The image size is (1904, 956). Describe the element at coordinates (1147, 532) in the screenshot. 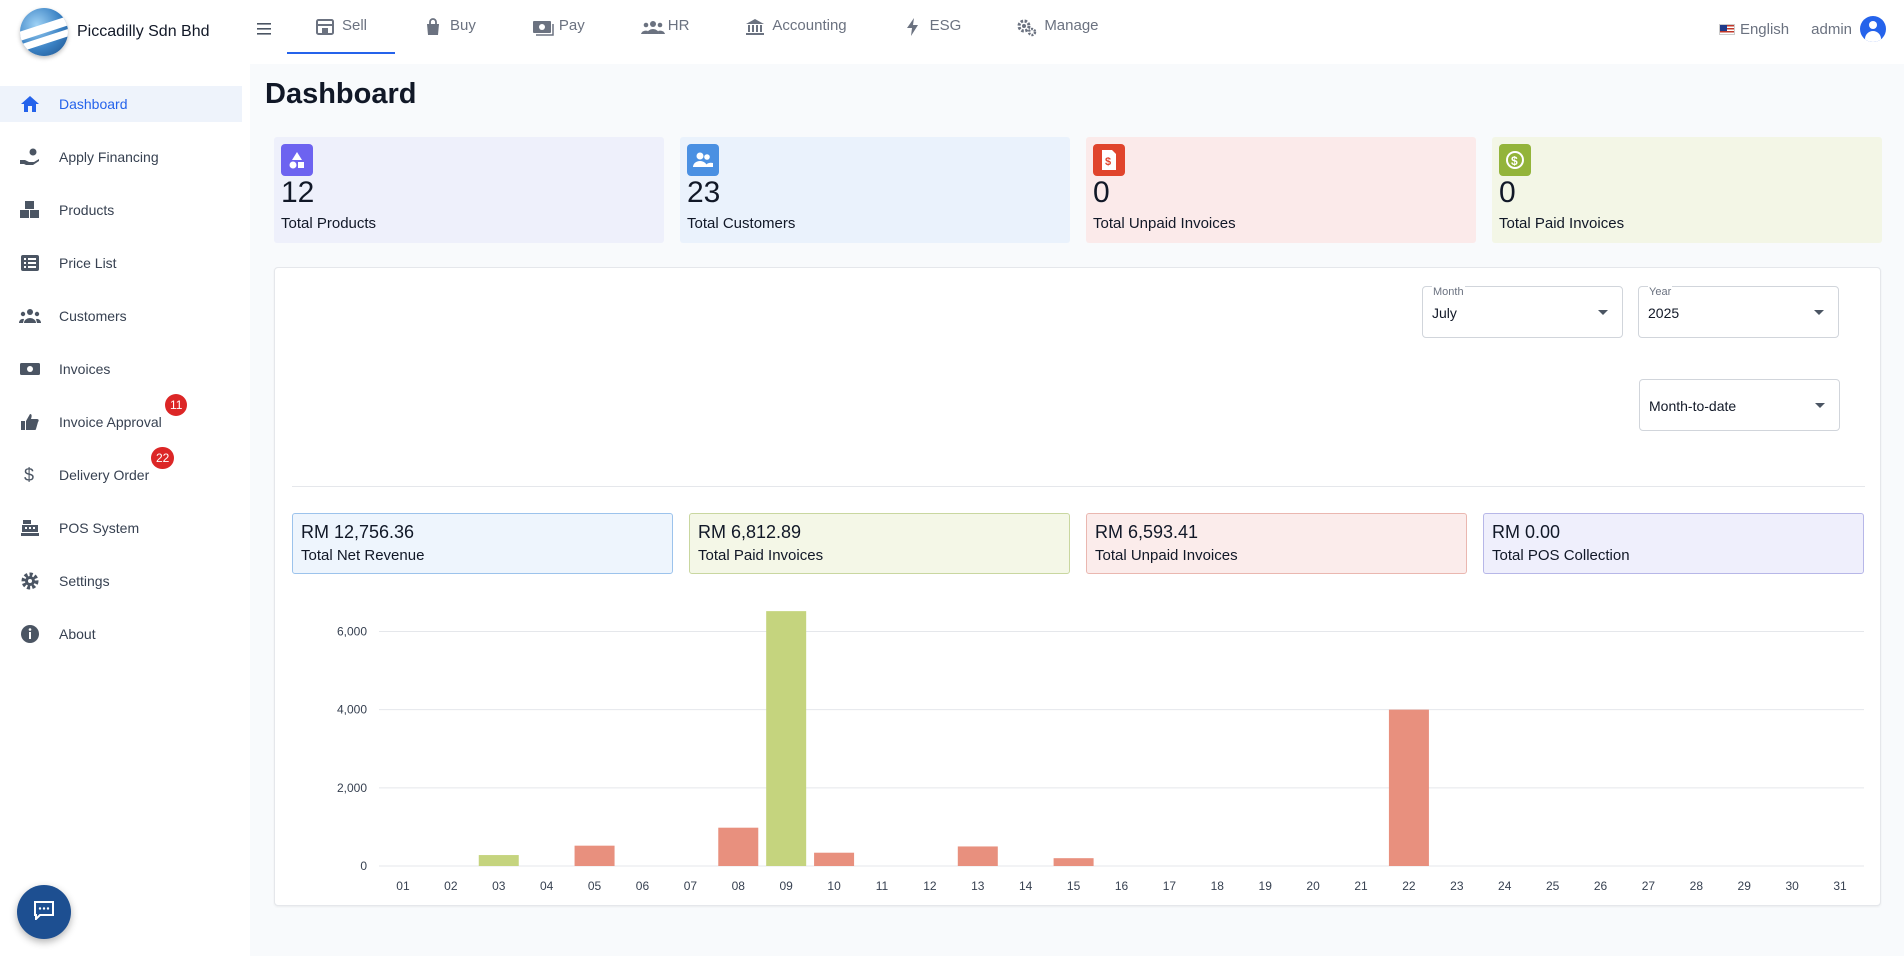

I see `summary-value: RM 6,593.41` at that location.